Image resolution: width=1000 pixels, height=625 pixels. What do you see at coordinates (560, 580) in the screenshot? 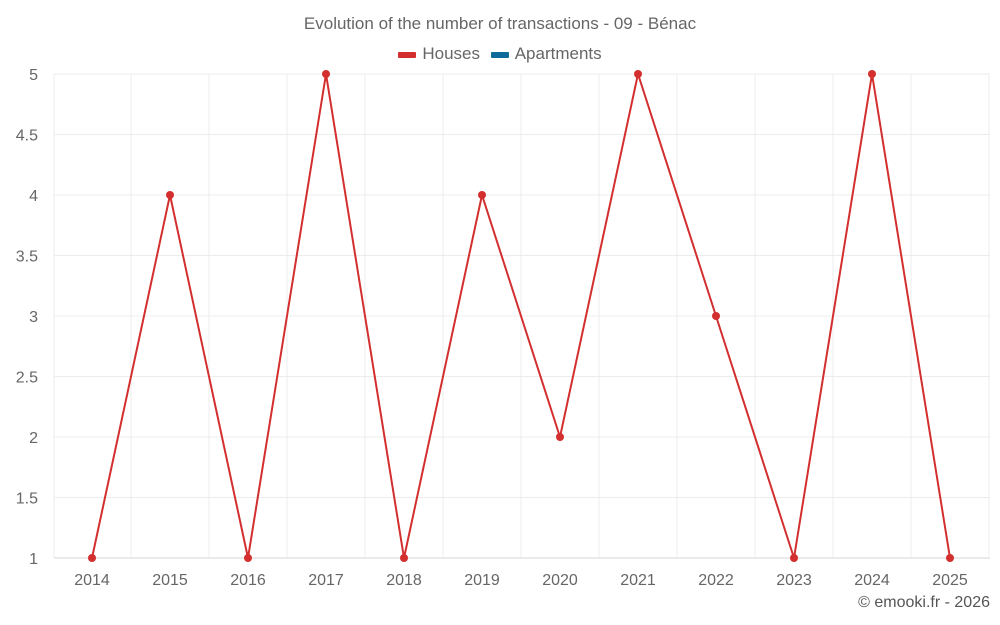
I see `x-tick-label: 2020` at bounding box center [560, 580].